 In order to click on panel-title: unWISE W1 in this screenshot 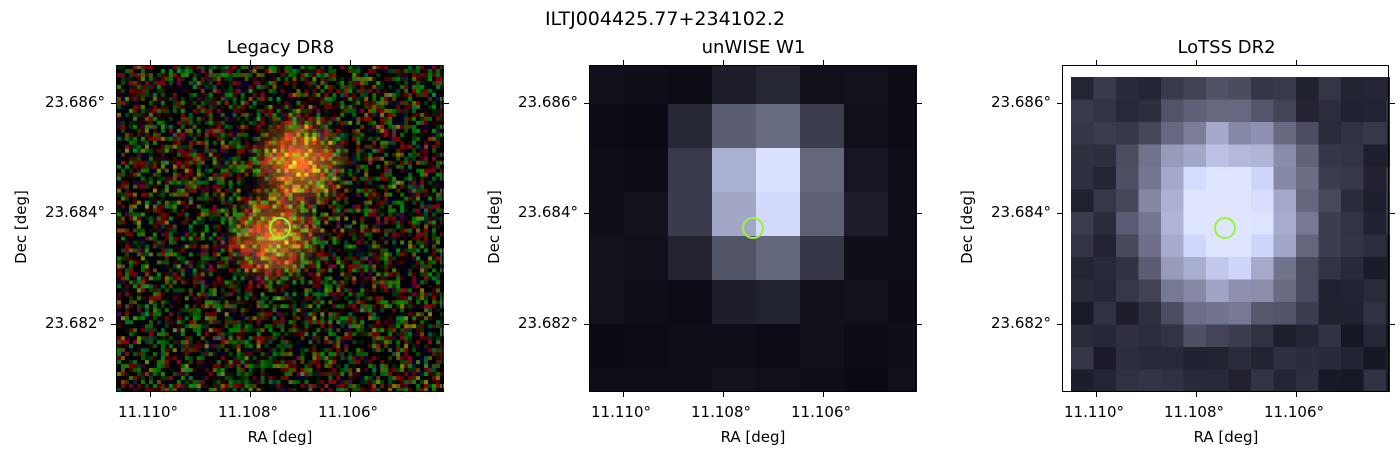, I will do `click(753, 47)`.